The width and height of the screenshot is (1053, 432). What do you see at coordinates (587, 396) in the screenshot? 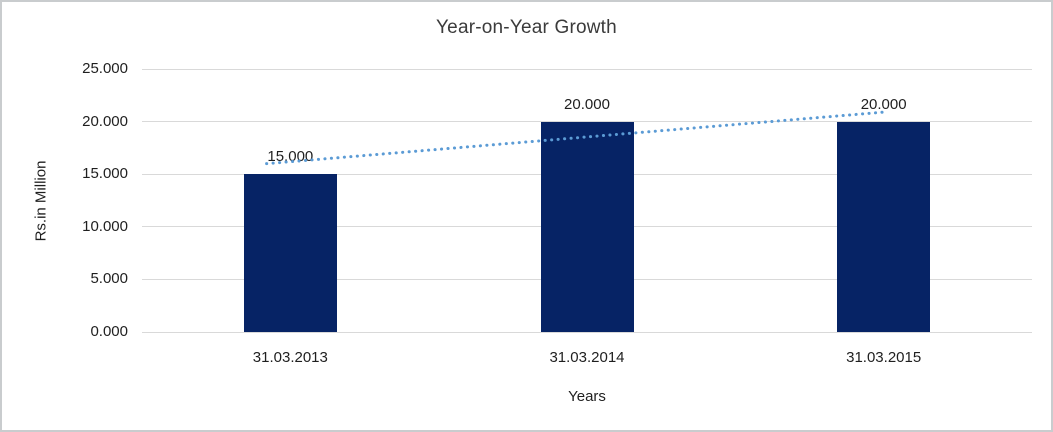
I see `x-axis-title: Years` at bounding box center [587, 396].